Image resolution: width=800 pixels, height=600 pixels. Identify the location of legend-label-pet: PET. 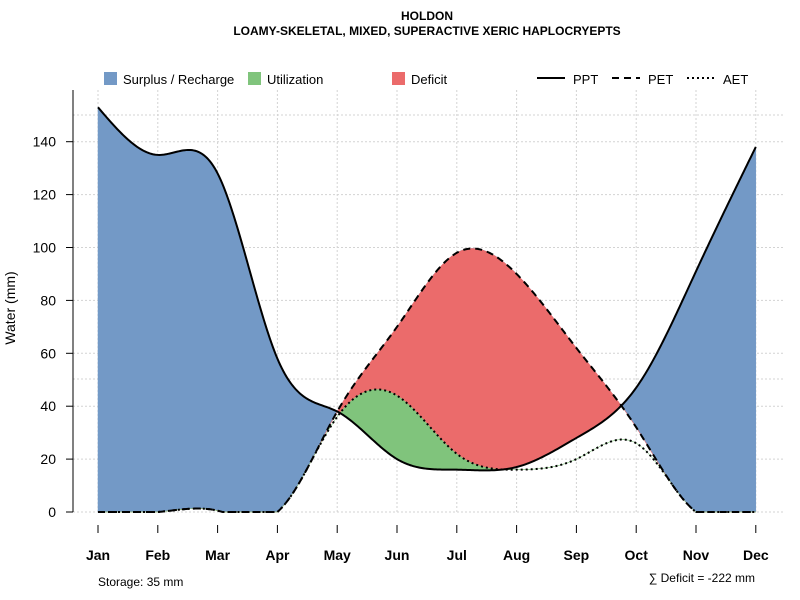
(660, 79).